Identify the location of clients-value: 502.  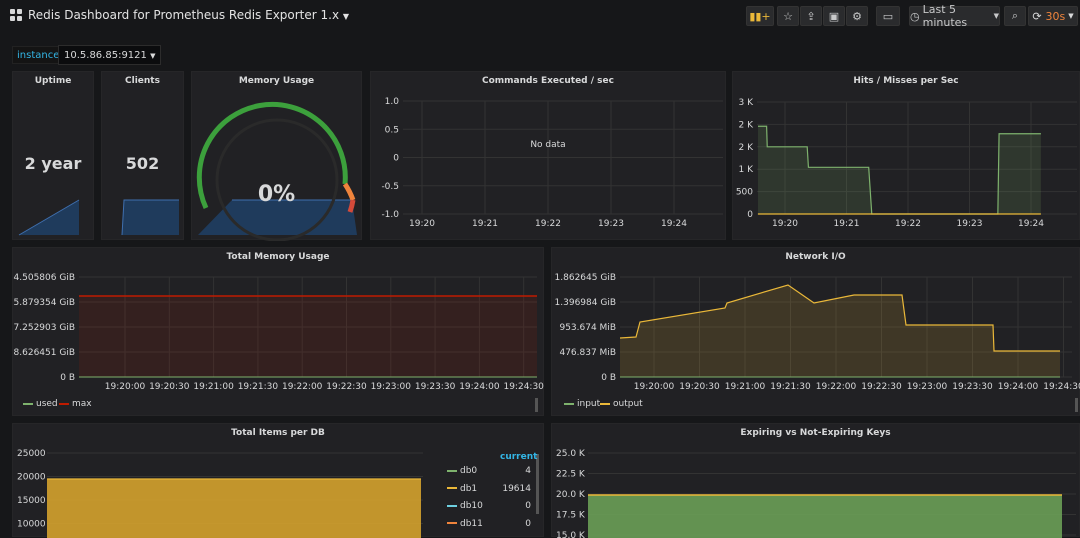
(142, 163).